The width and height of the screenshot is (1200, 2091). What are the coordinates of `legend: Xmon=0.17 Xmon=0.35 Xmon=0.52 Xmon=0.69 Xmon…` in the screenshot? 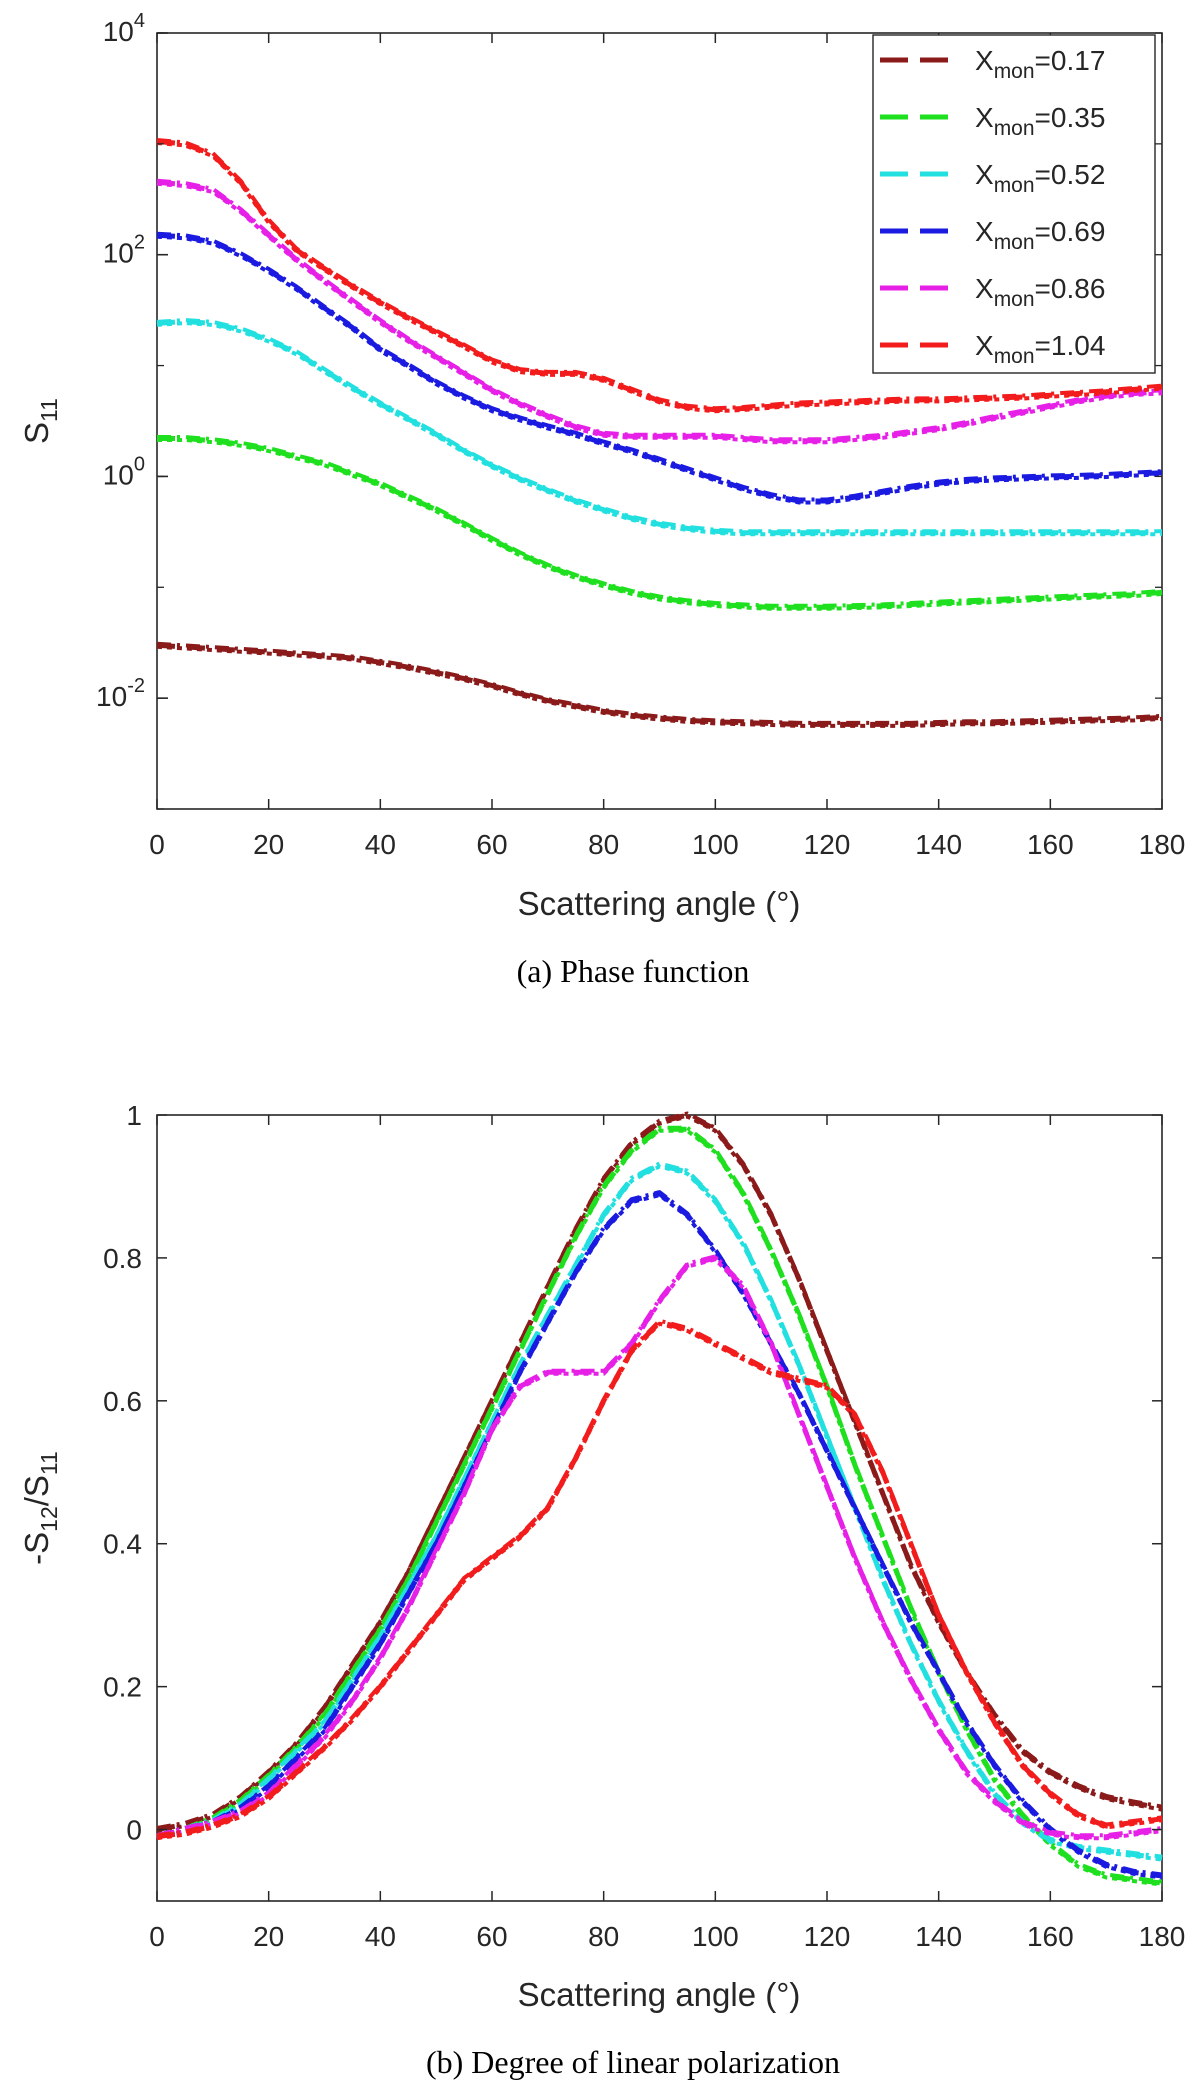 It's located at (1014, 204).